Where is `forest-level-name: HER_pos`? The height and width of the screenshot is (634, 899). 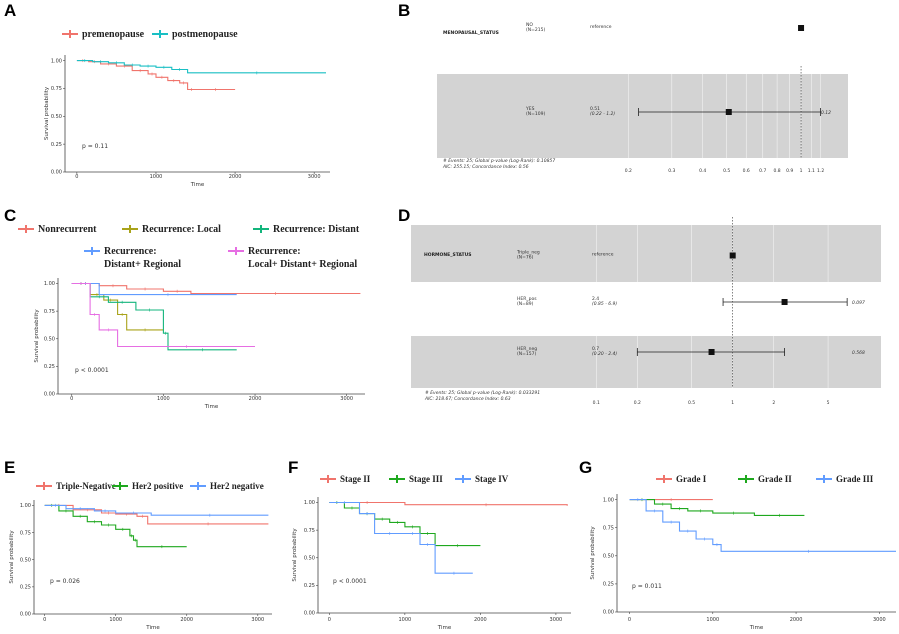
forest-level-name: HER_pos is located at coordinates (527, 299).